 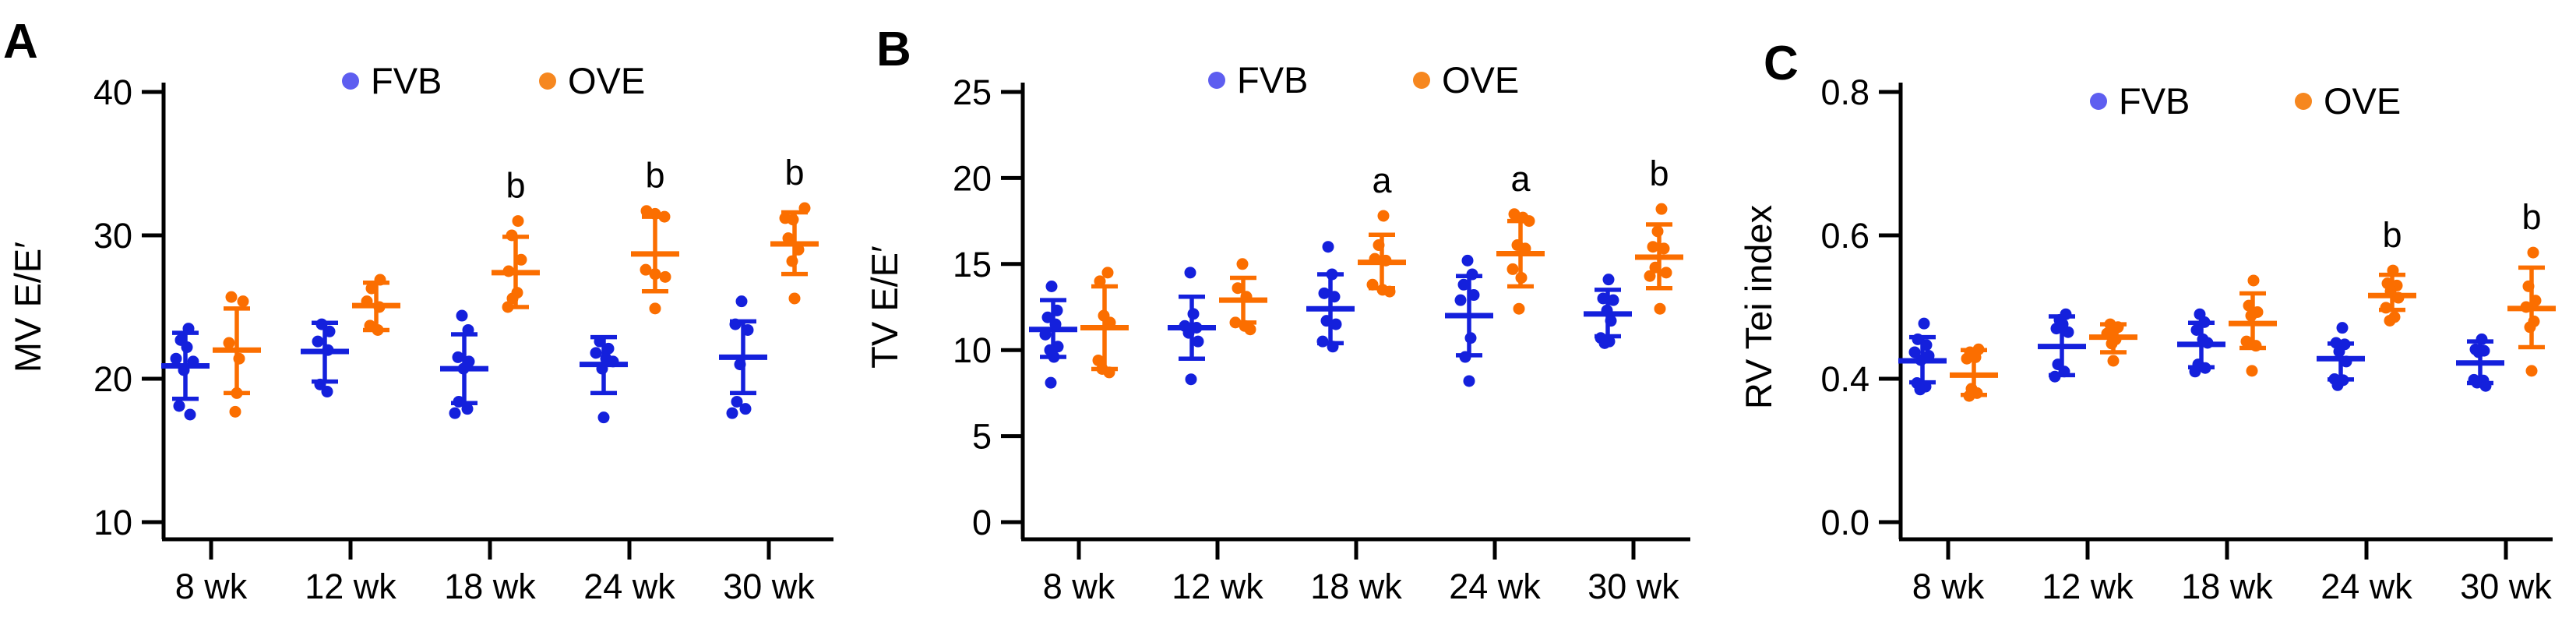 What do you see at coordinates (885, 307) in the screenshot?
I see `y-axis-title: TV E/E′` at bounding box center [885, 307].